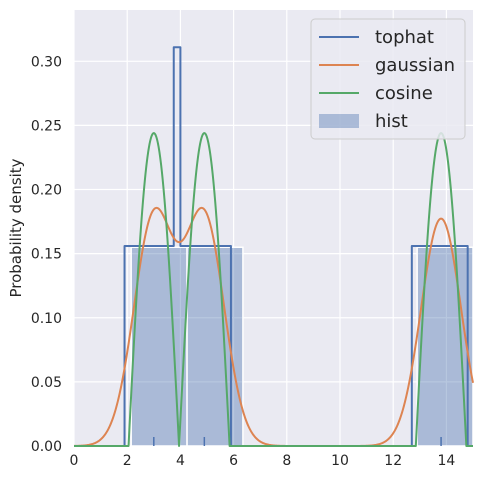 This screenshot has width=483, height=484. What do you see at coordinates (74, 461) in the screenshot?
I see `x-tick-label: 0` at bounding box center [74, 461].